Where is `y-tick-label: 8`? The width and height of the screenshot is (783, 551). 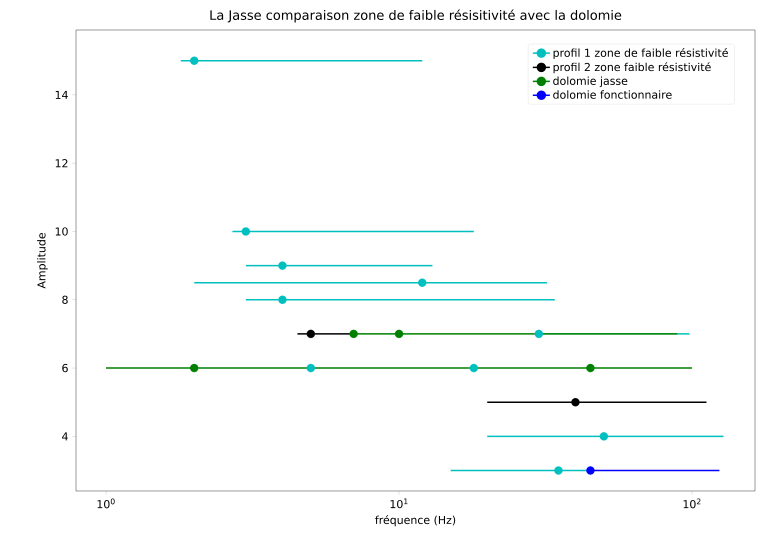
y-tick-label: 8 is located at coordinates (65, 300).